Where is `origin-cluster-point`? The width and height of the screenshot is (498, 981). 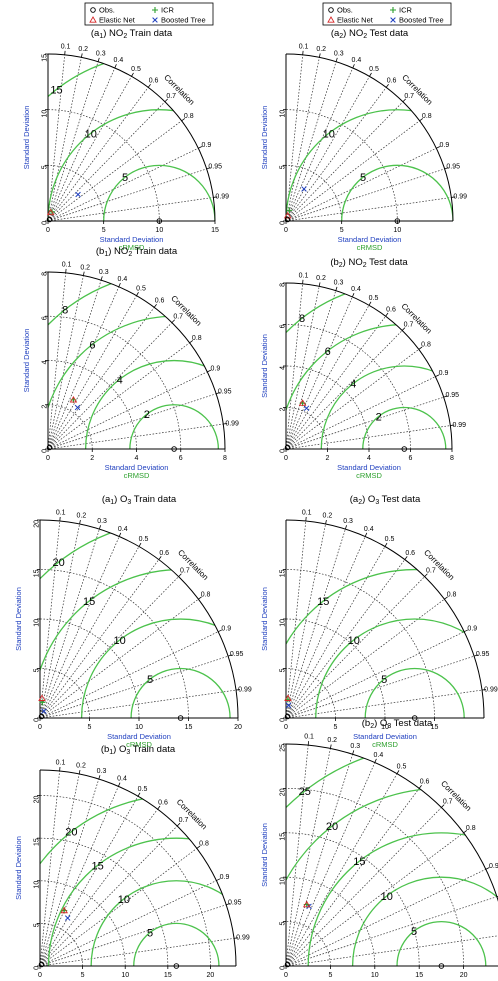
origin-cluster-point is located at coordinates (41, 964).